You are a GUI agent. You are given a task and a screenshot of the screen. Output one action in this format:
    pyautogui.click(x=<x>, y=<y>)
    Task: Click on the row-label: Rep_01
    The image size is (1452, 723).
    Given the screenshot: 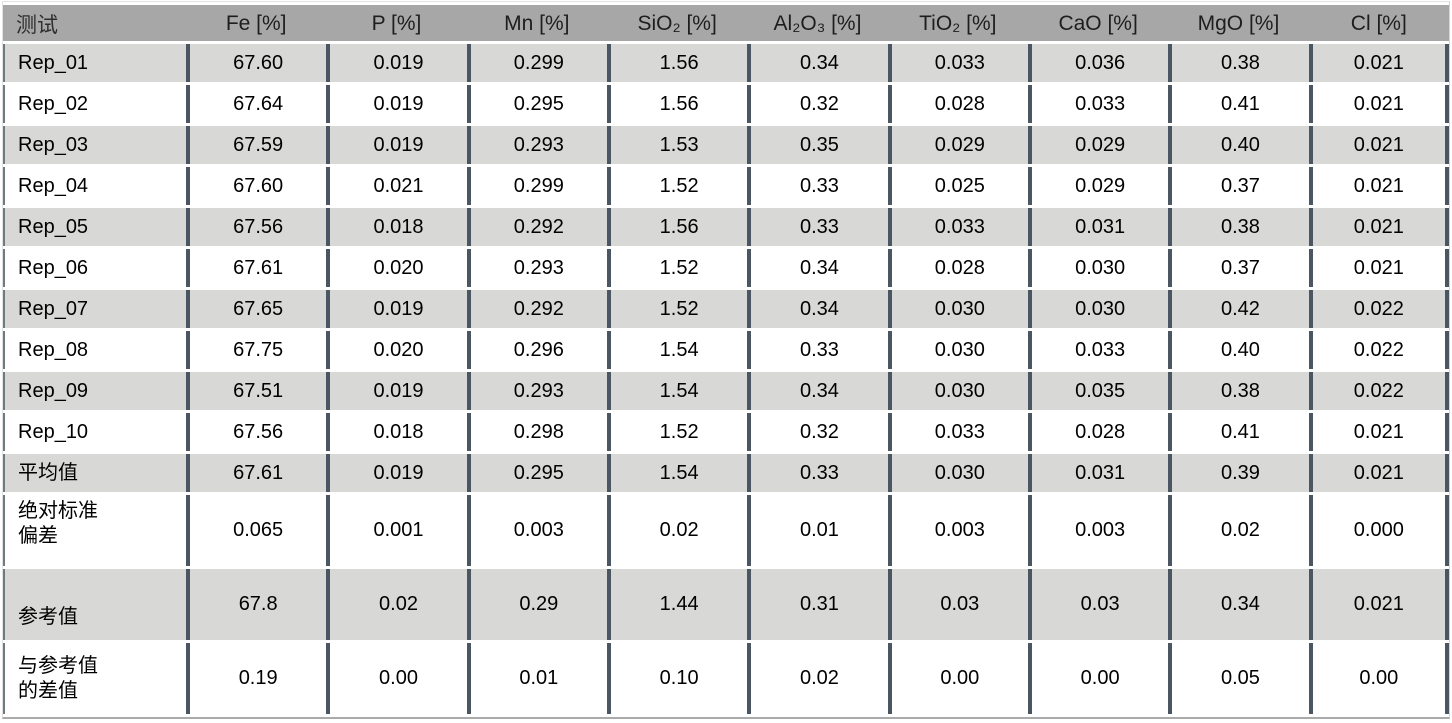 What is the action you would take?
    pyautogui.click(x=94, y=63)
    